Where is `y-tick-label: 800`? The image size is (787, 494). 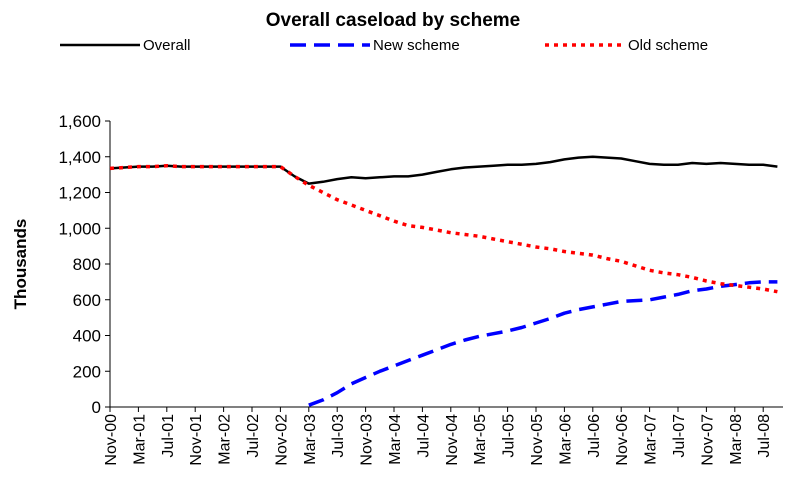 y-tick-label: 800 is located at coordinates (87, 264).